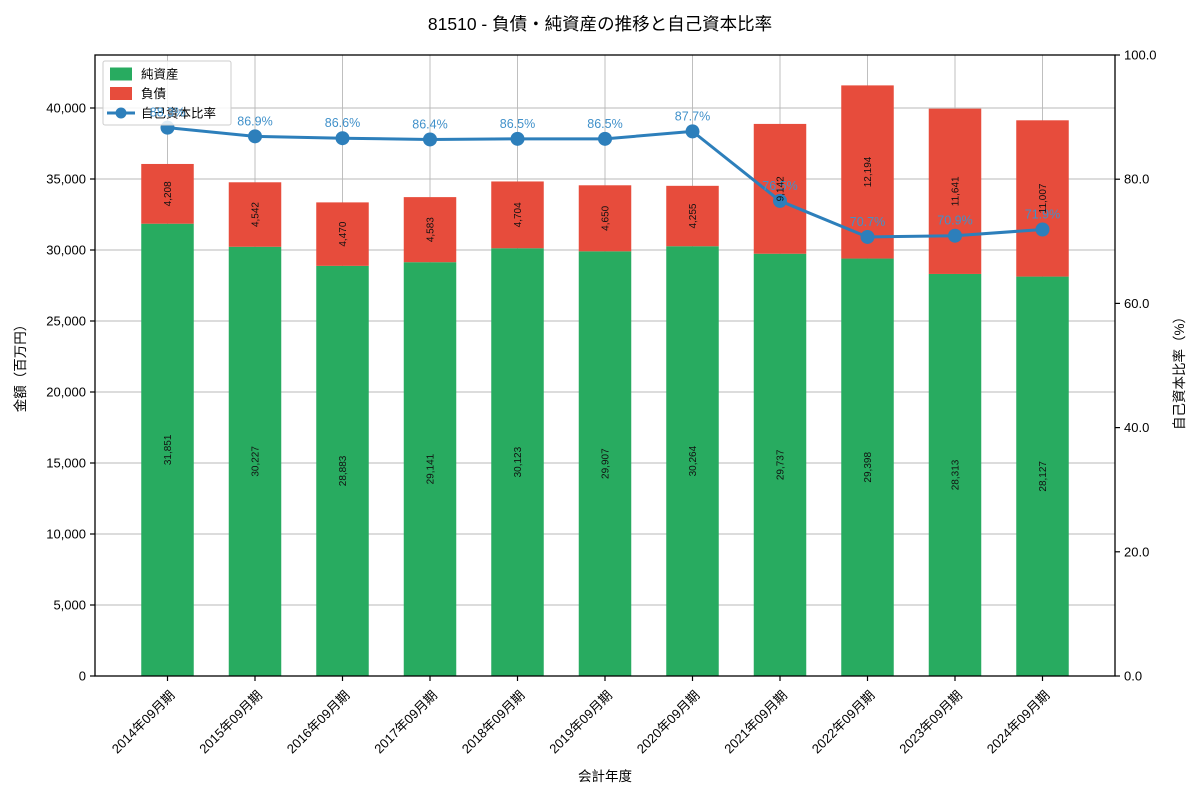 This screenshot has height=800, width=1200. I want to click on bar-label-liabilities: 4,583, so click(431, 229).